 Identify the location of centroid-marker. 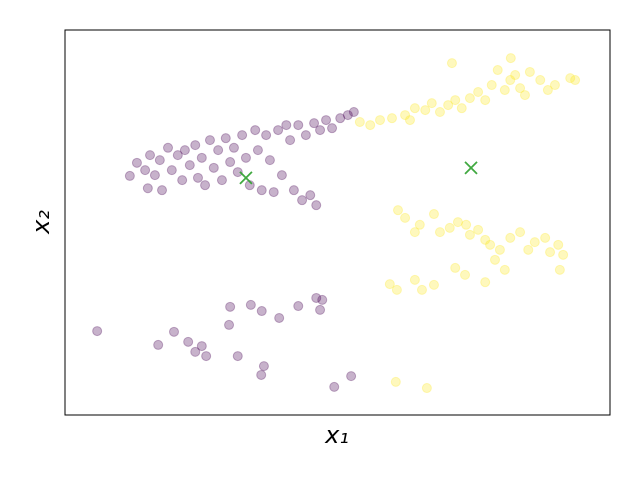
(471, 168).